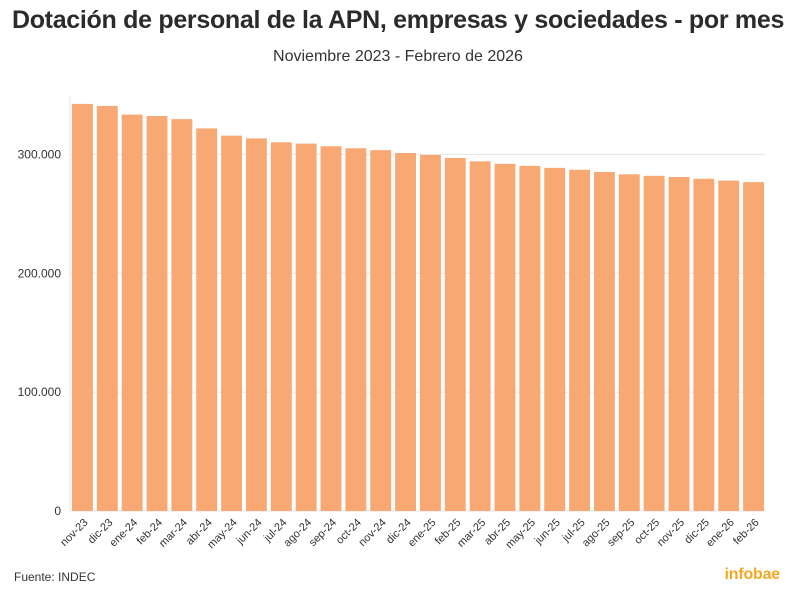 This screenshot has width=796, height=592. Describe the element at coordinates (596, 533) in the screenshot. I see `x-tick-label: ago-25` at that location.